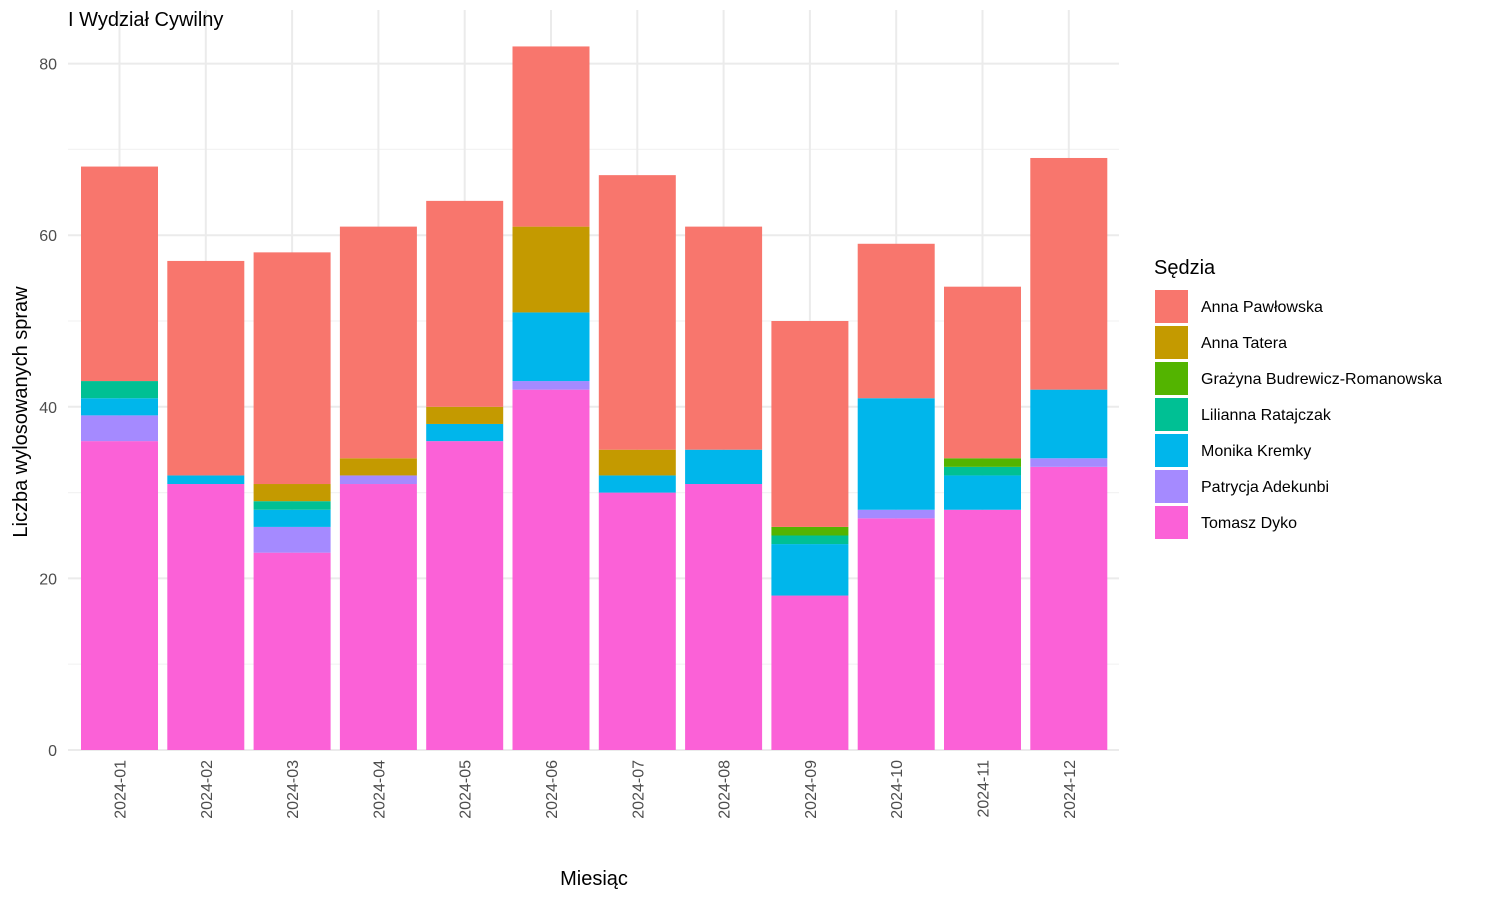  Describe the element at coordinates (48, 65) in the screenshot. I see `y-tick-label: 80` at that location.